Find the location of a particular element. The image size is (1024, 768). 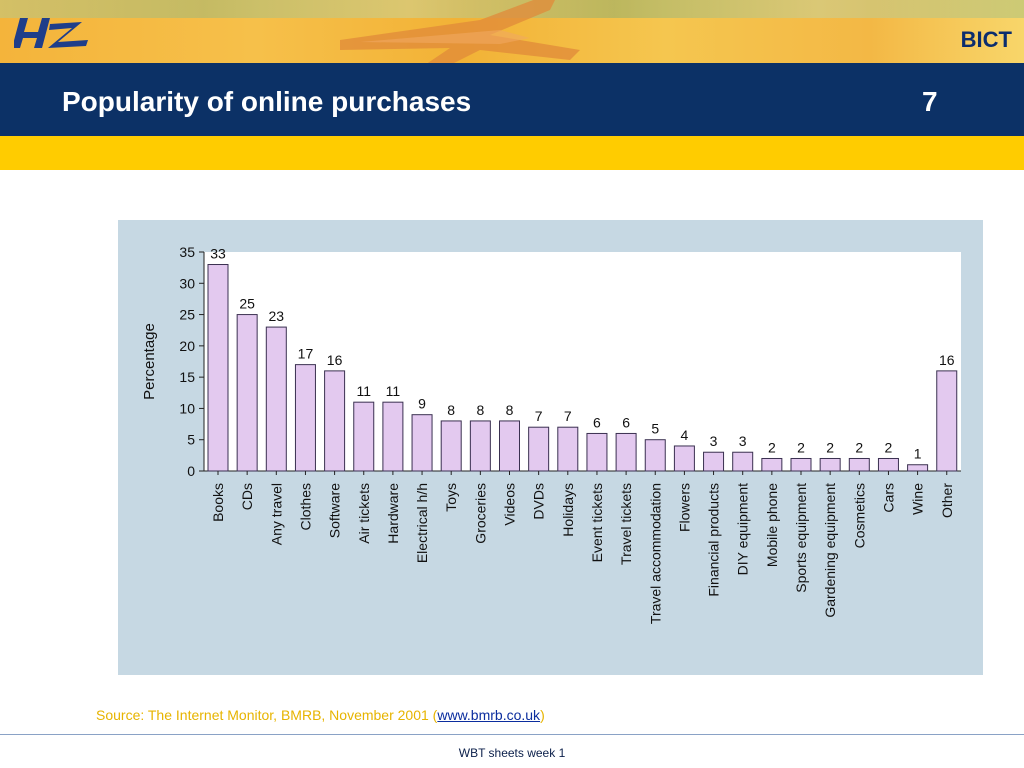

source-link: www.bmrb.co.uk is located at coordinates (489, 715).